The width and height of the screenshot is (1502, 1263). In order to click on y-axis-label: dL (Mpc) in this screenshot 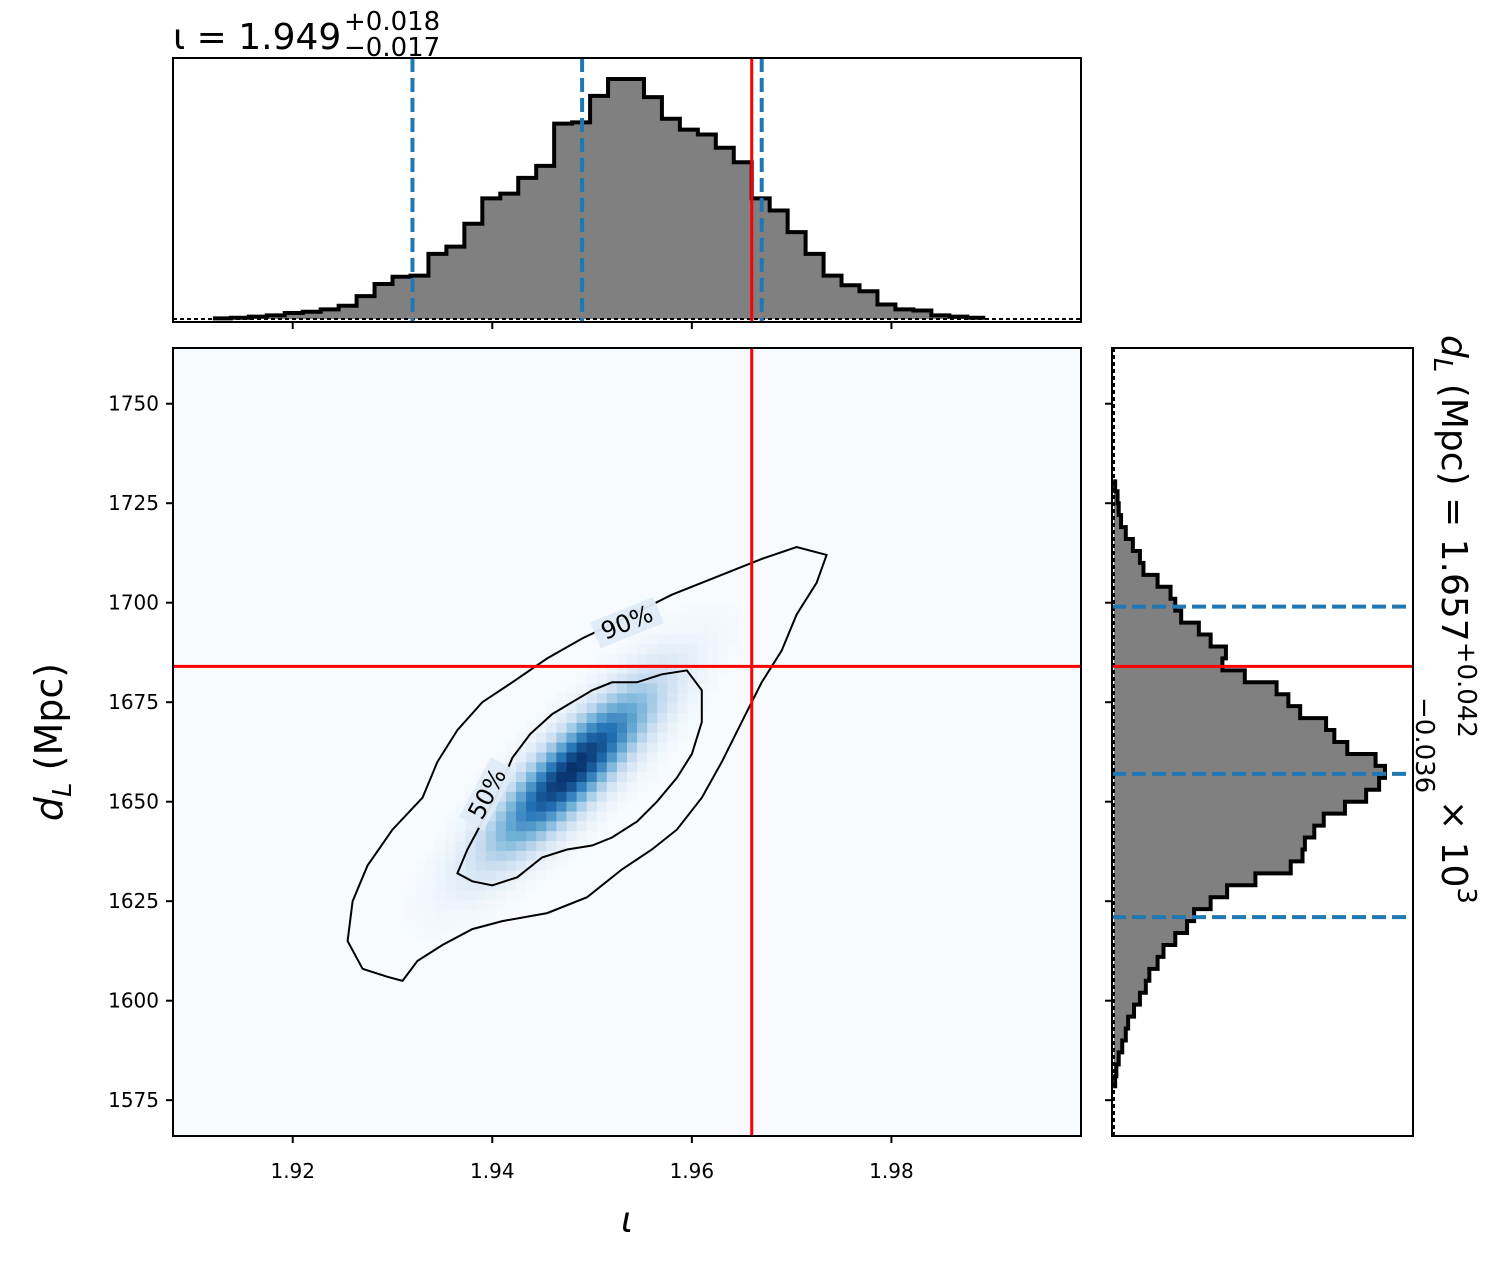, I will do `click(52, 742)`.